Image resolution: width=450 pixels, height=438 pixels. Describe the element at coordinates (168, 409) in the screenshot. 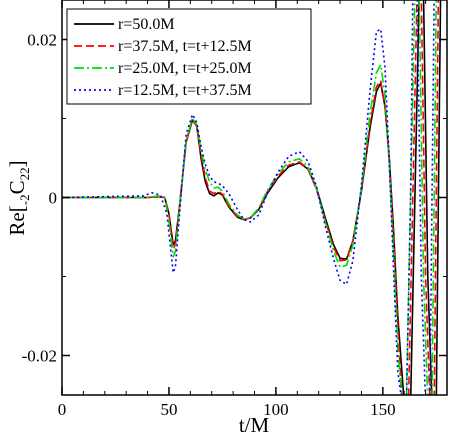

I see `x-tick-label: 50` at that location.